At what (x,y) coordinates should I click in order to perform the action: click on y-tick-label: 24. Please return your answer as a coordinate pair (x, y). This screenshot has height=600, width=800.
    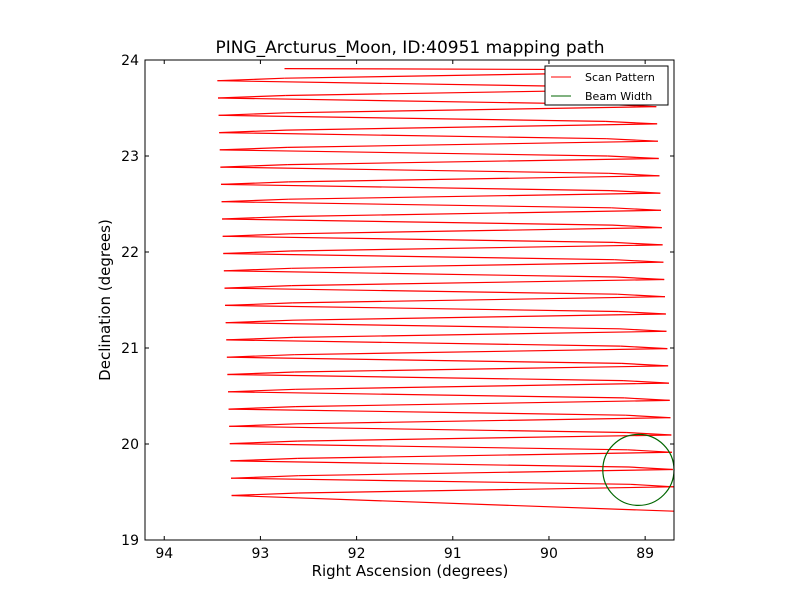
    Looking at the image, I should click on (130, 61).